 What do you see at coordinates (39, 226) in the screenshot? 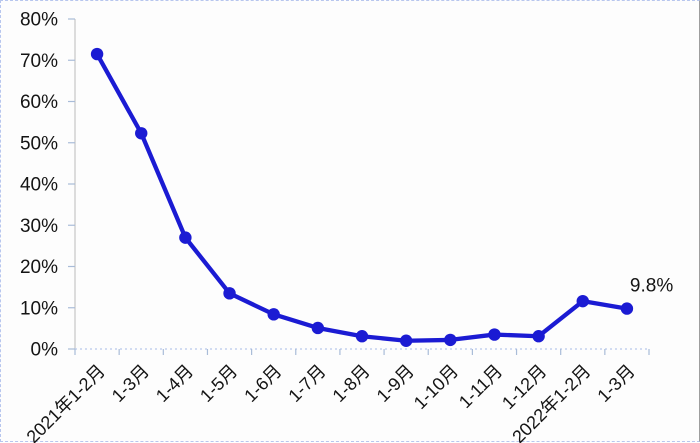
I see `y-axis-tick-label: 30%` at bounding box center [39, 226].